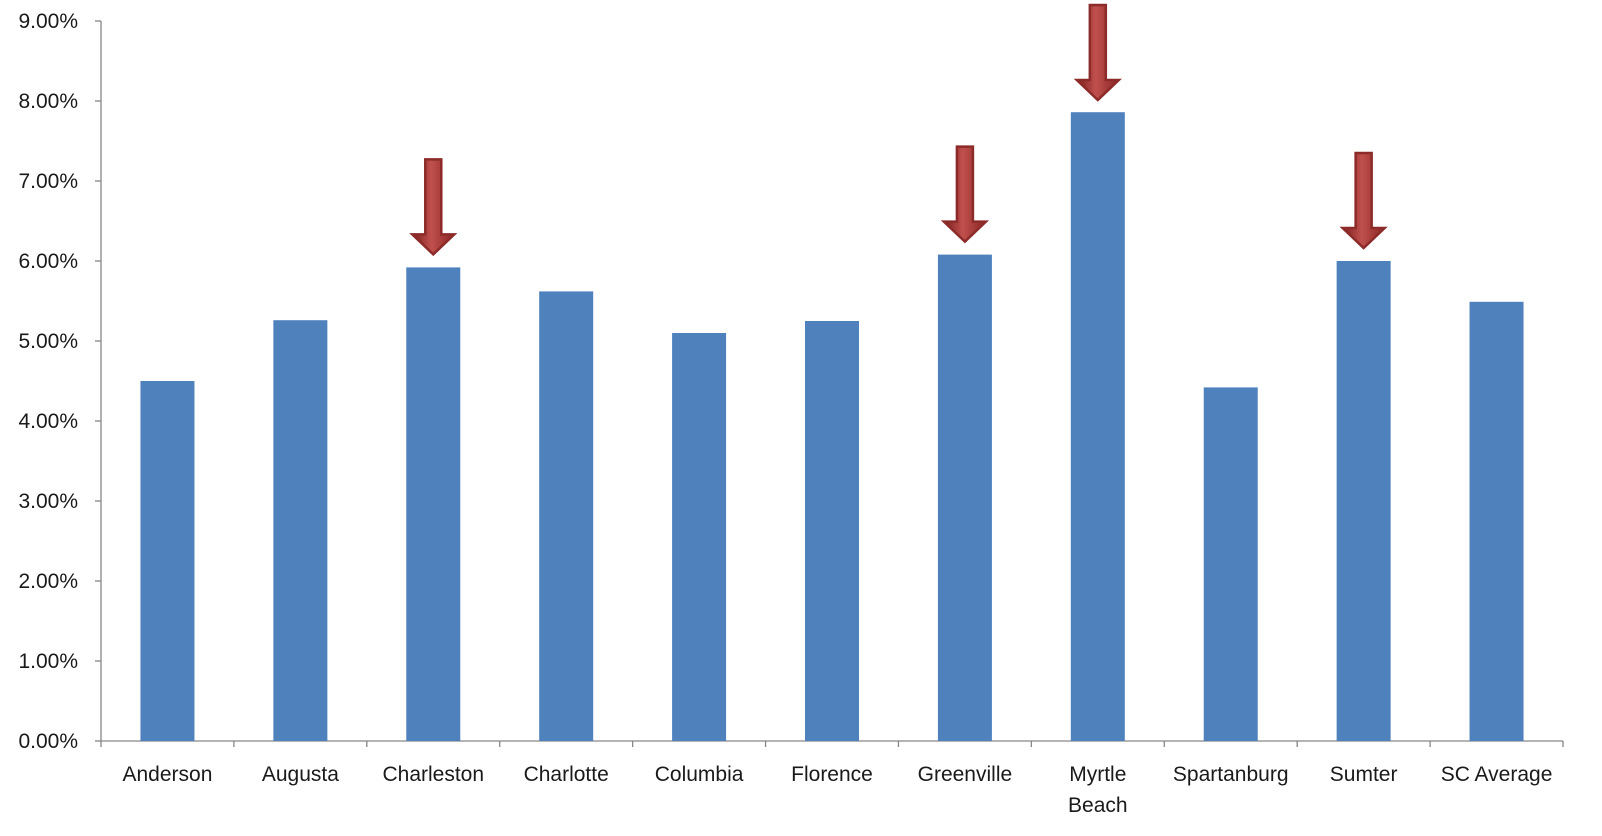  Describe the element at coordinates (48, 21) in the screenshot. I see `y-tick-label: 9.00%` at that location.